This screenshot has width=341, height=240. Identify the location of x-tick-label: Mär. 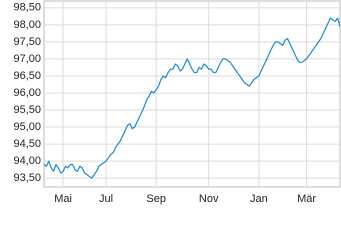
(306, 199).